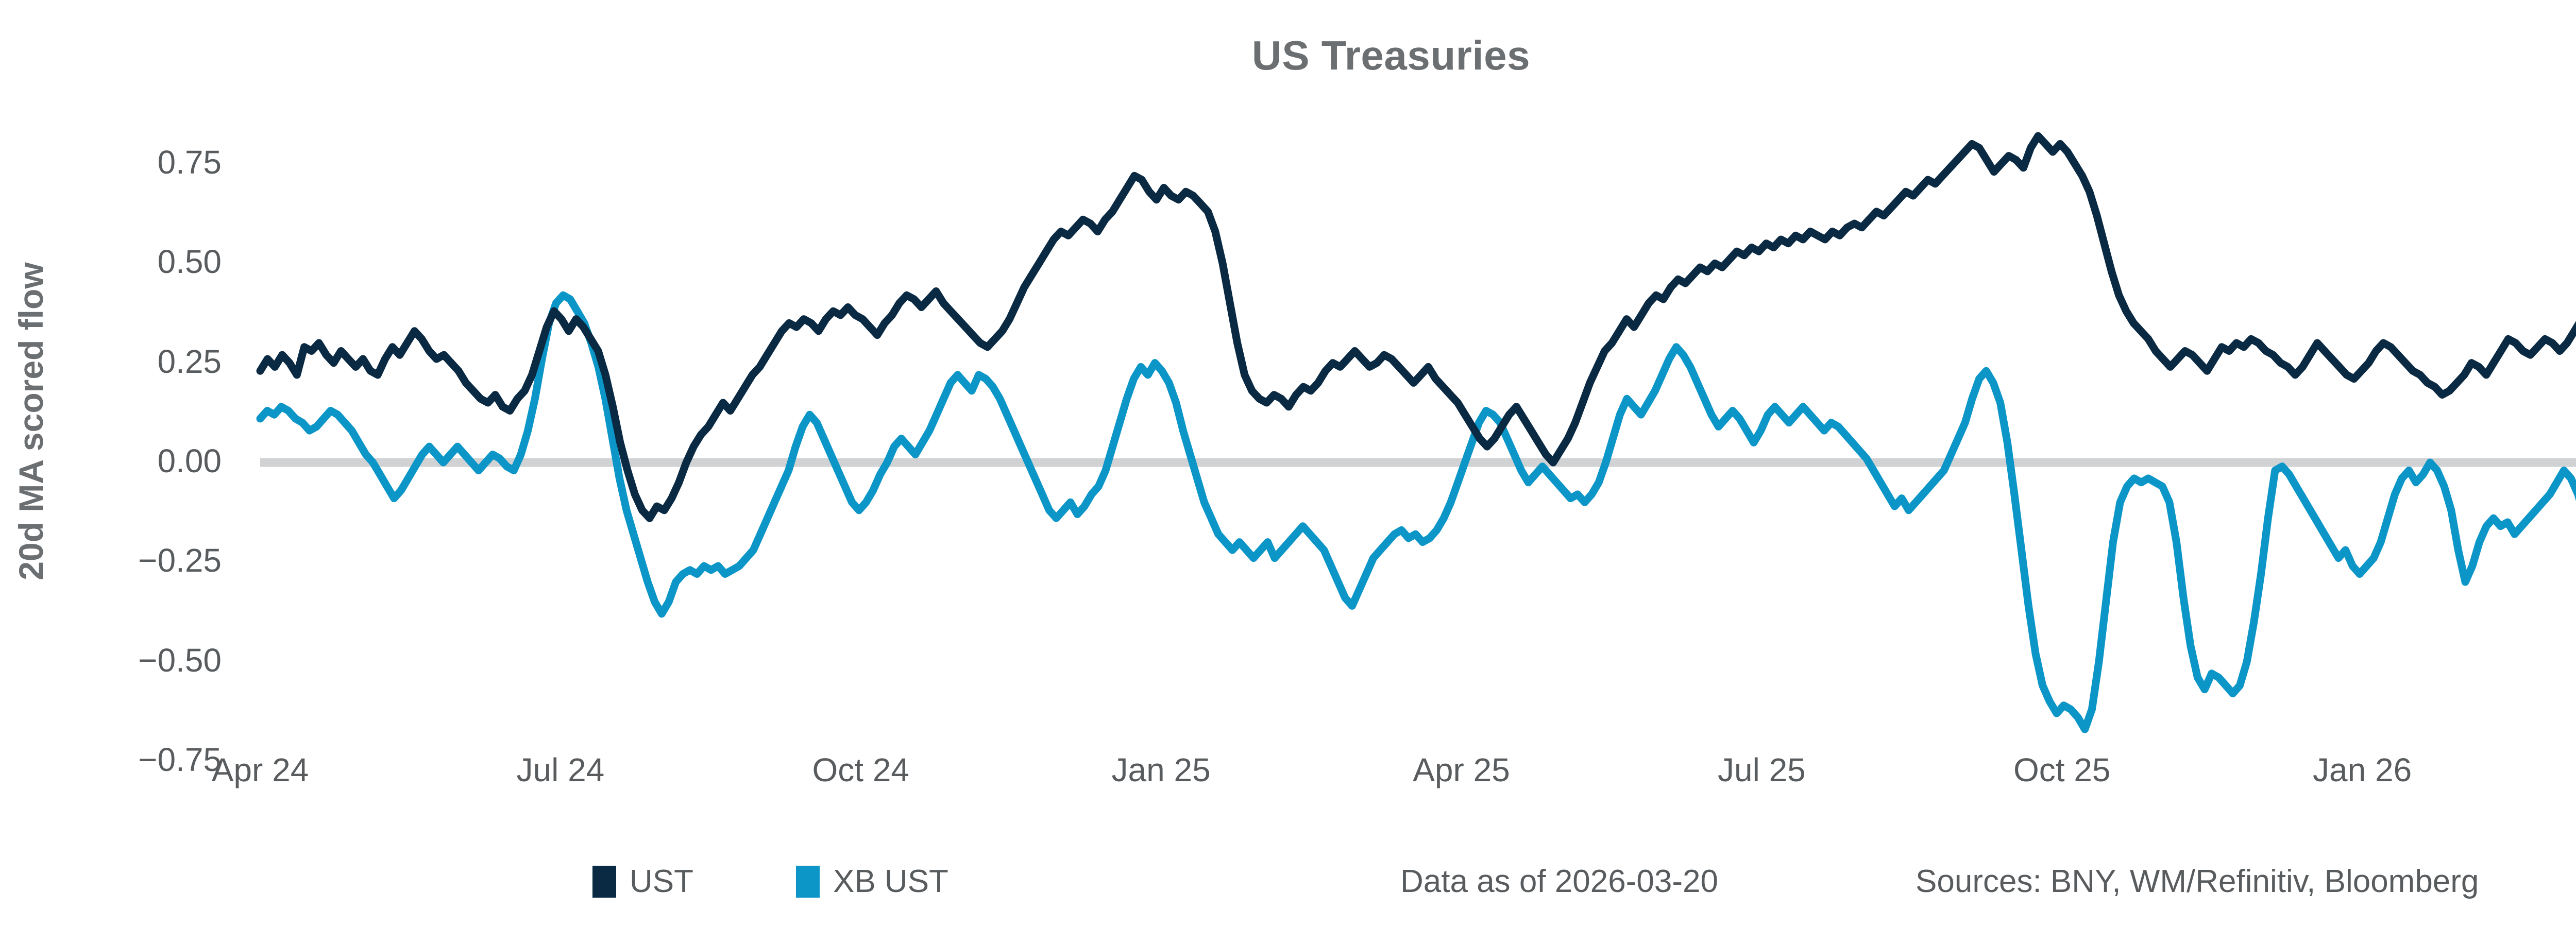  I want to click on legend-item-xb-ust: XB UST, so click(872, 881).